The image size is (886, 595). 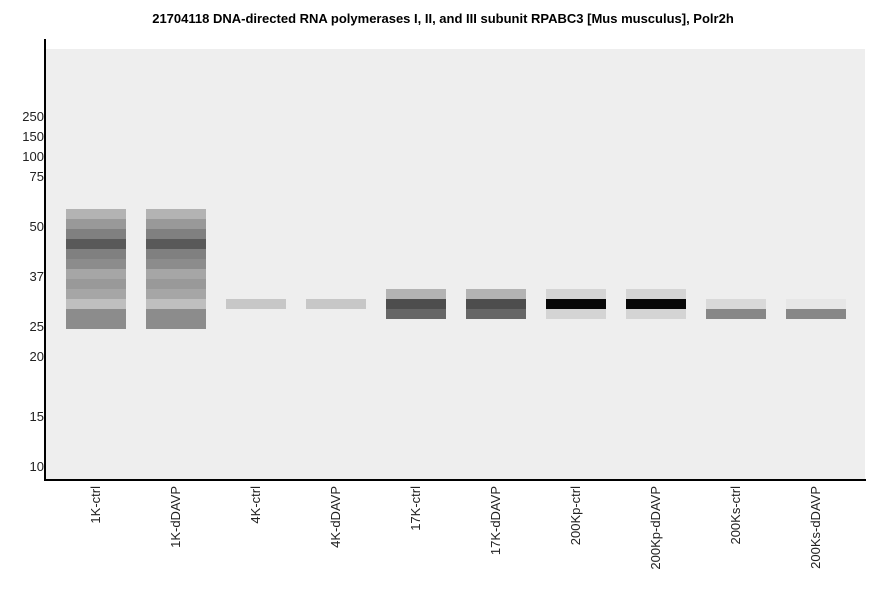 I want to click on y-tick-label-250: 250, so click(x=33, y=116).